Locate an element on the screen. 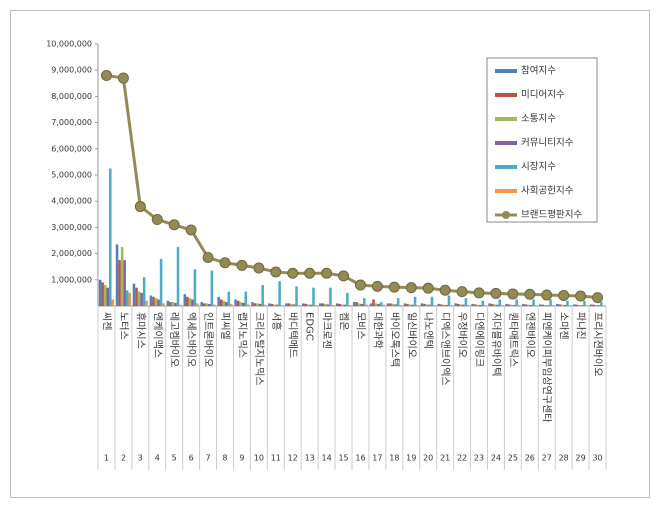 Image resolution: width=660 pixels, height=508 pixels. x-tick-label: 지더블유바이텍 is located at coordinates (496, 344).